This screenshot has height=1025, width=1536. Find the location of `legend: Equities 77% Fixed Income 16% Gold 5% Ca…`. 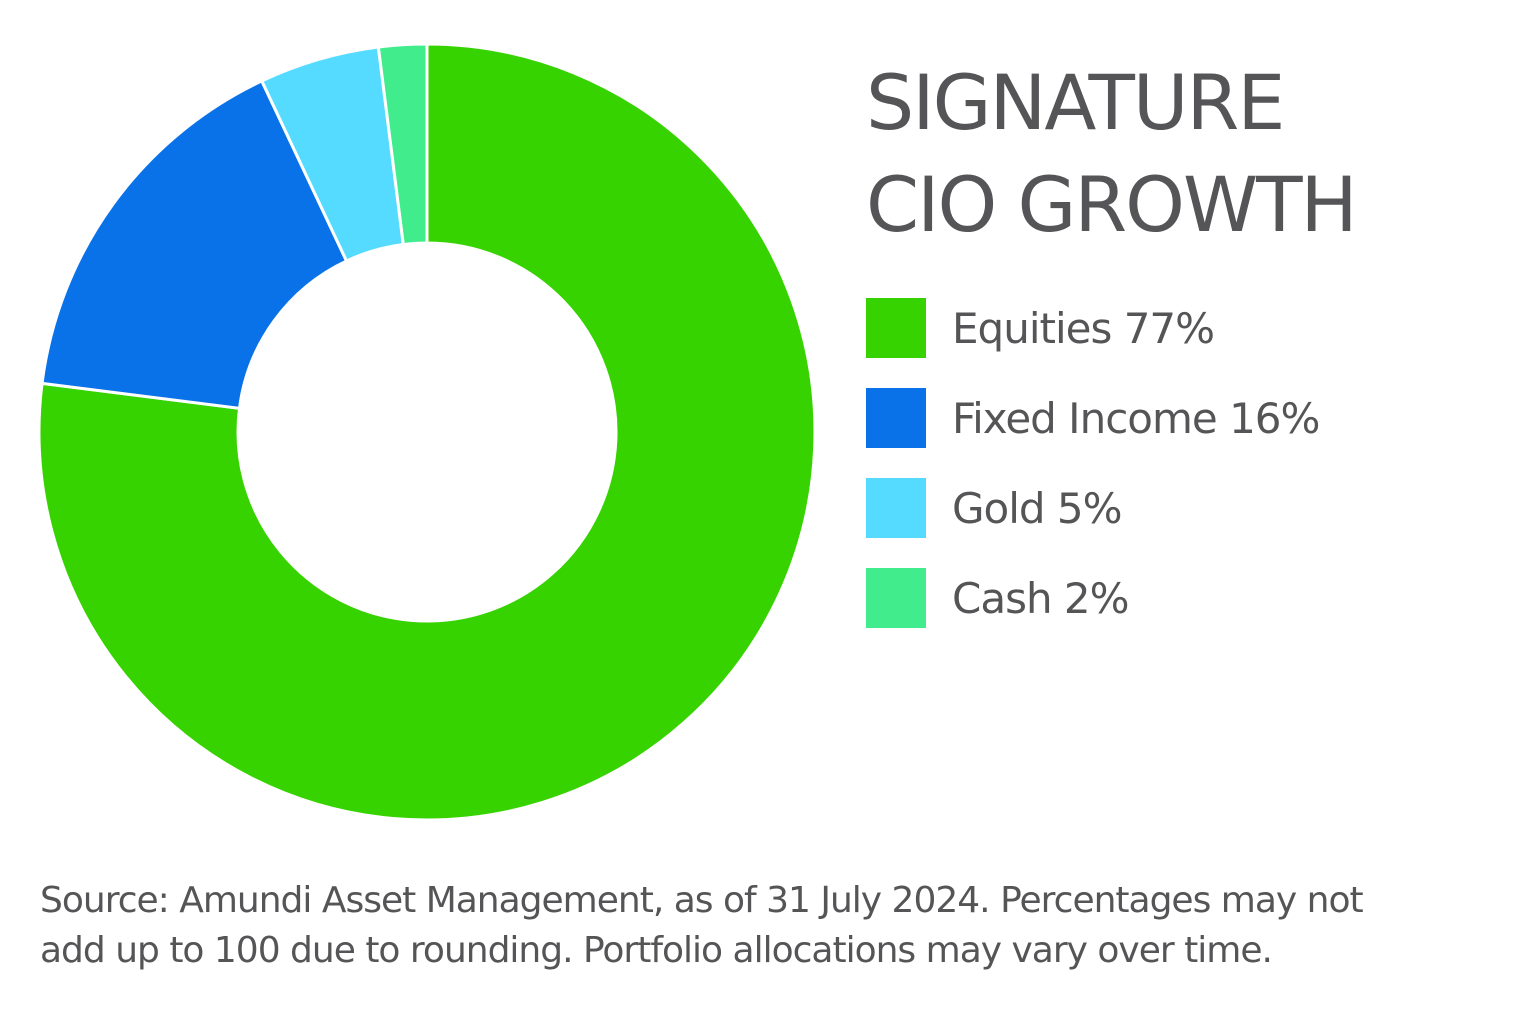

legend: Equities 77% Fixed Income 16% Gold 5% Ca… is located at coordinates (1093, 478).